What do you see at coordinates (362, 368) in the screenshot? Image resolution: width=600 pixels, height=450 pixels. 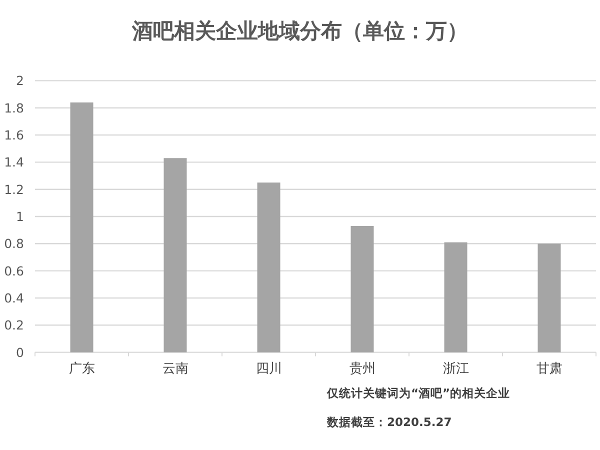 I see `x-tick-label: 贵州` at bounding box center [362, 368].